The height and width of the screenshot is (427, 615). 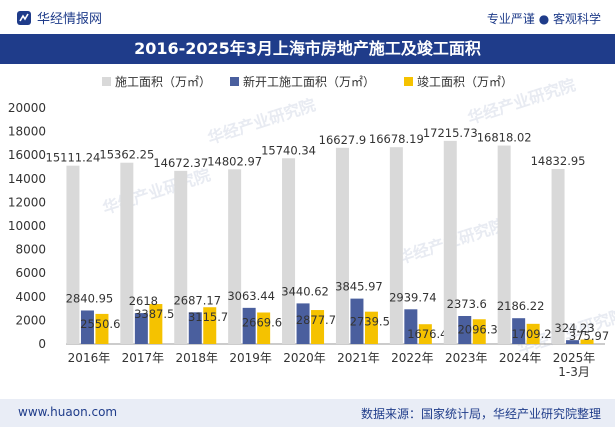 I want to click on data-label: 17215.73, so click(x=450, y=133).